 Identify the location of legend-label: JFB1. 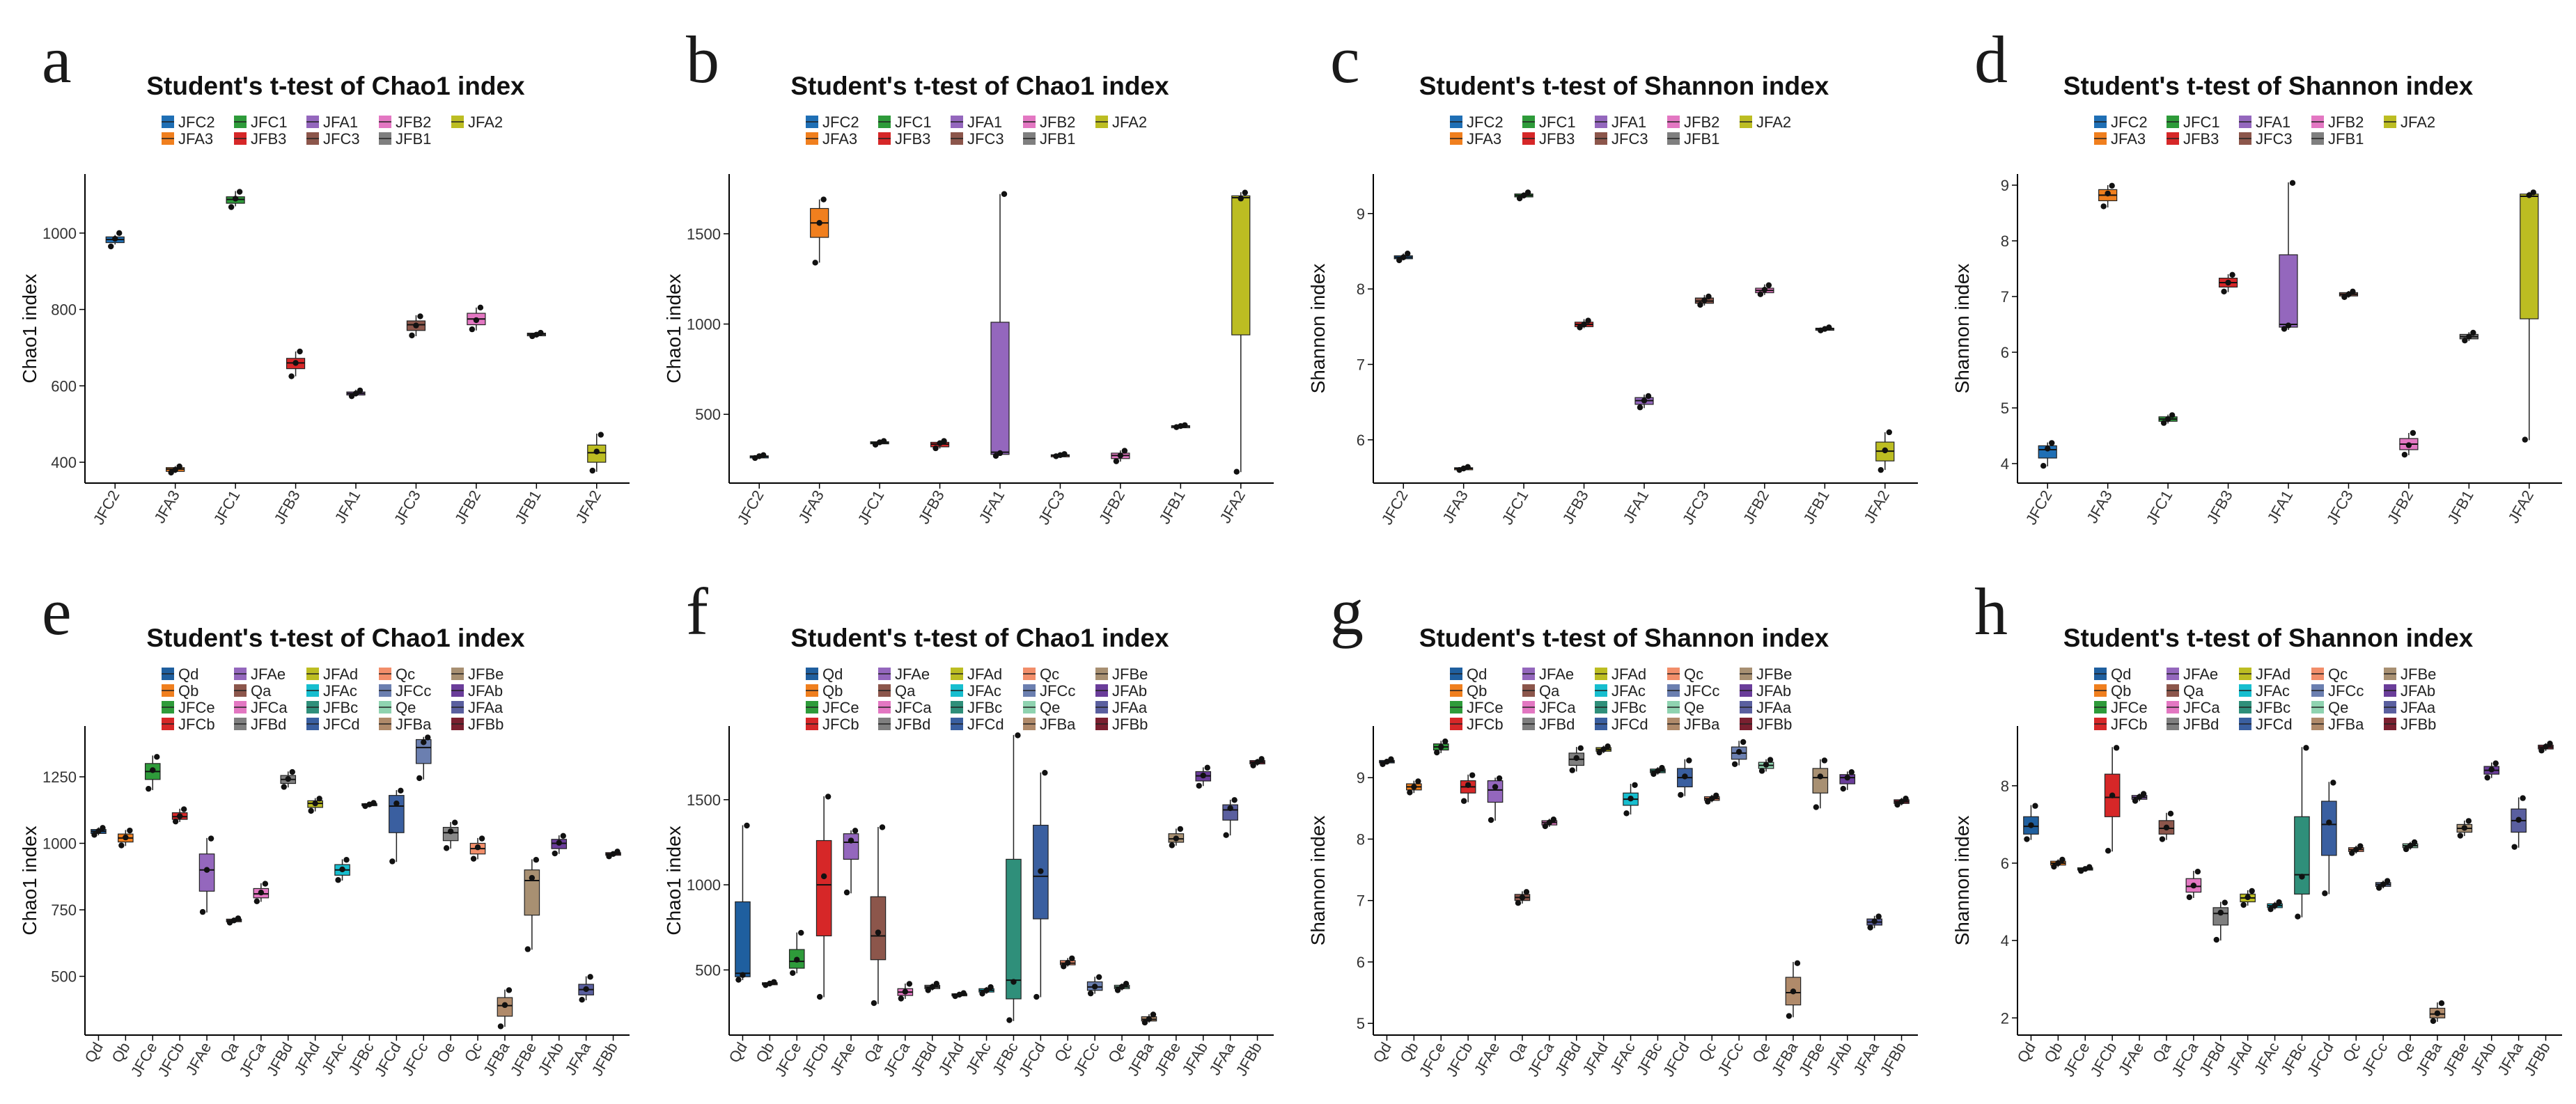
(1702, 139).